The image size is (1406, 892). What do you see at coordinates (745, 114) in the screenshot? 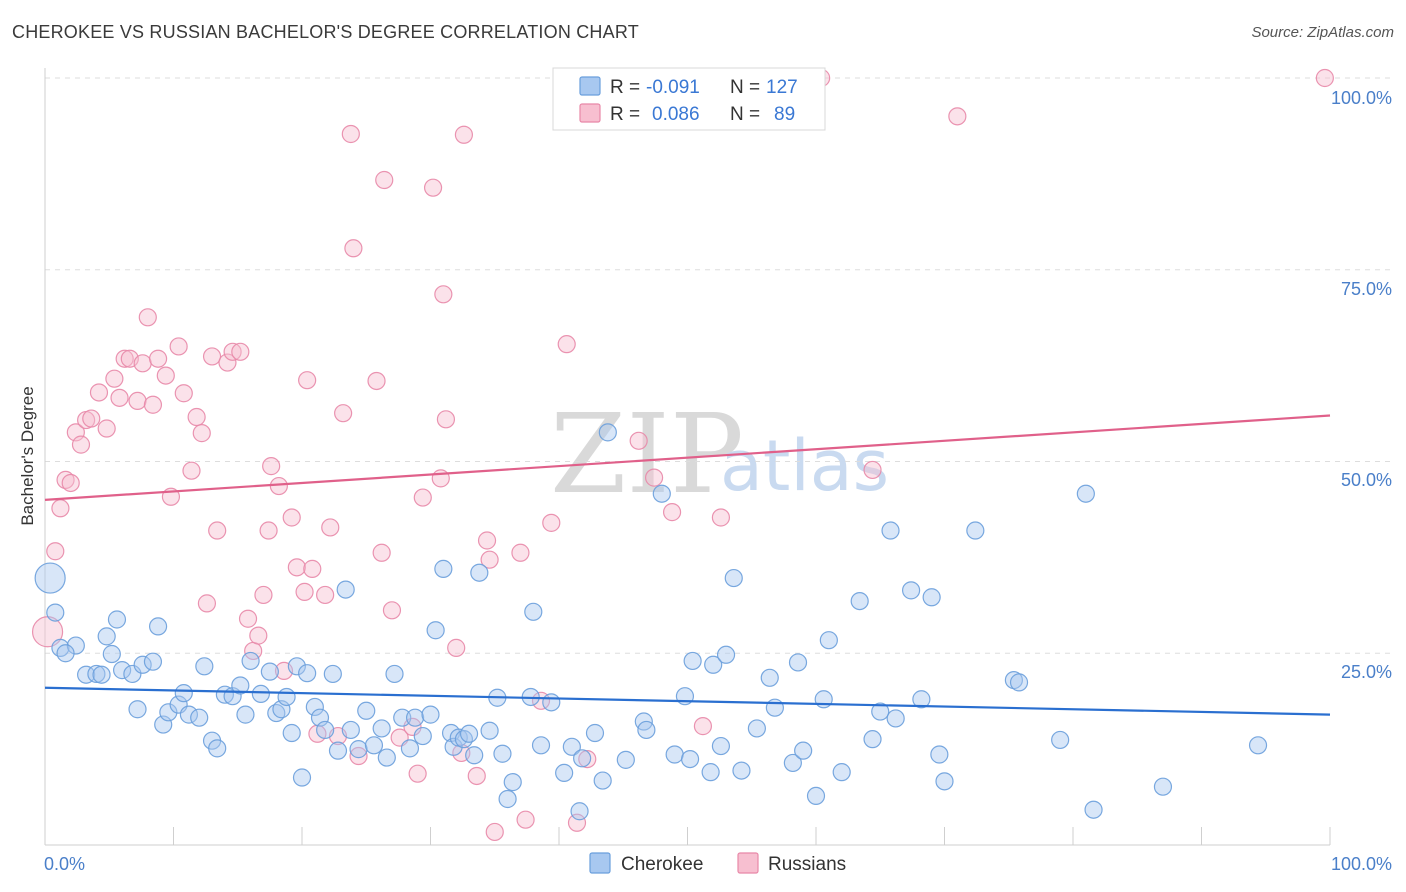
I see `legend-n-label-russians: N =` at bounding box center [745, 114].